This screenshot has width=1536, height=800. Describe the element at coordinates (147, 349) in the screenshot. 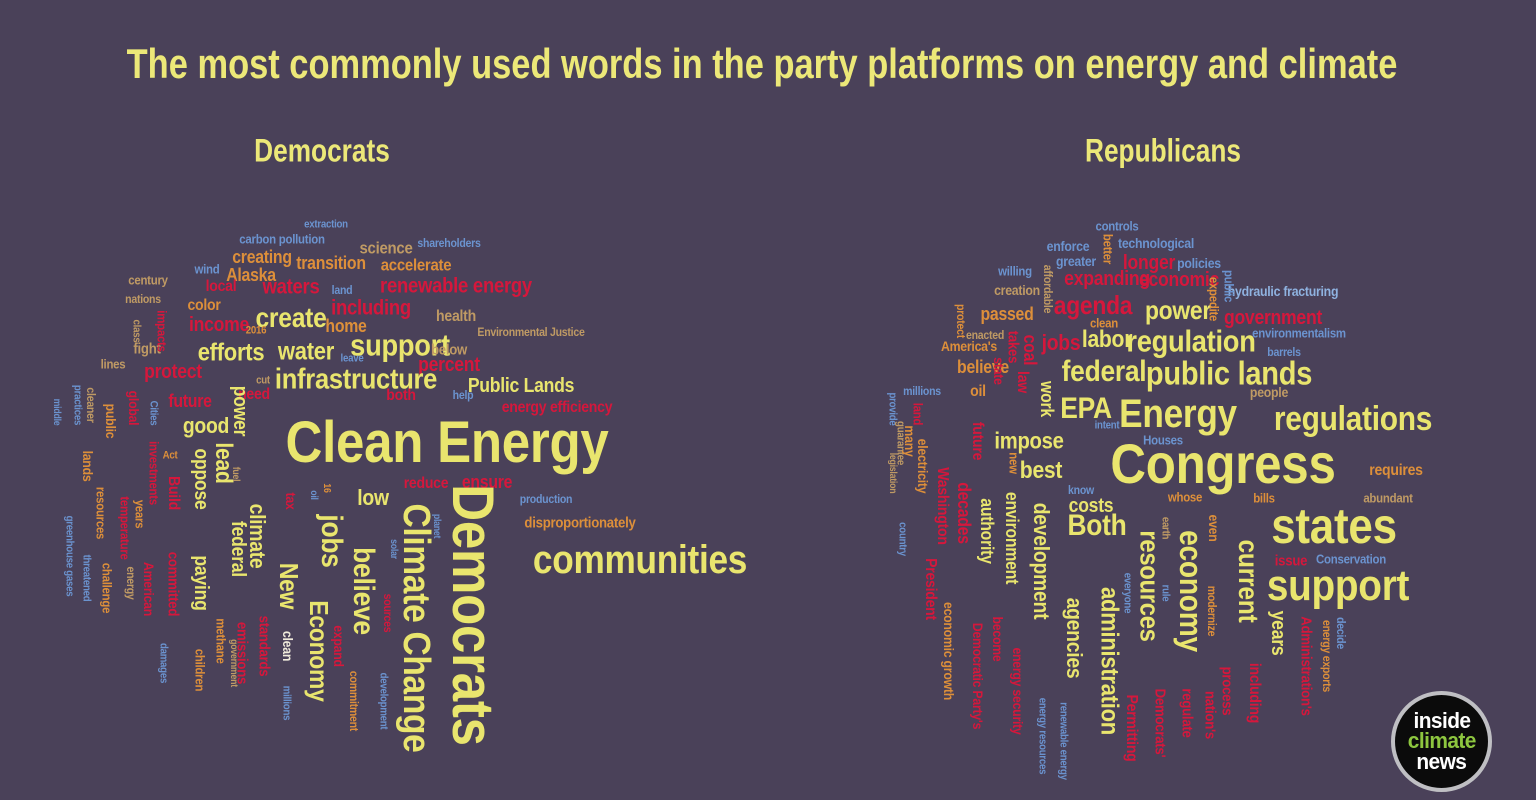

I see `cloud-word: fight` at that location.